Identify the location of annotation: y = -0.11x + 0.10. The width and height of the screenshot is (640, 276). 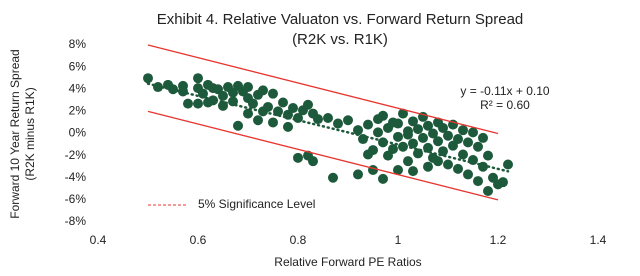
(504, 91).